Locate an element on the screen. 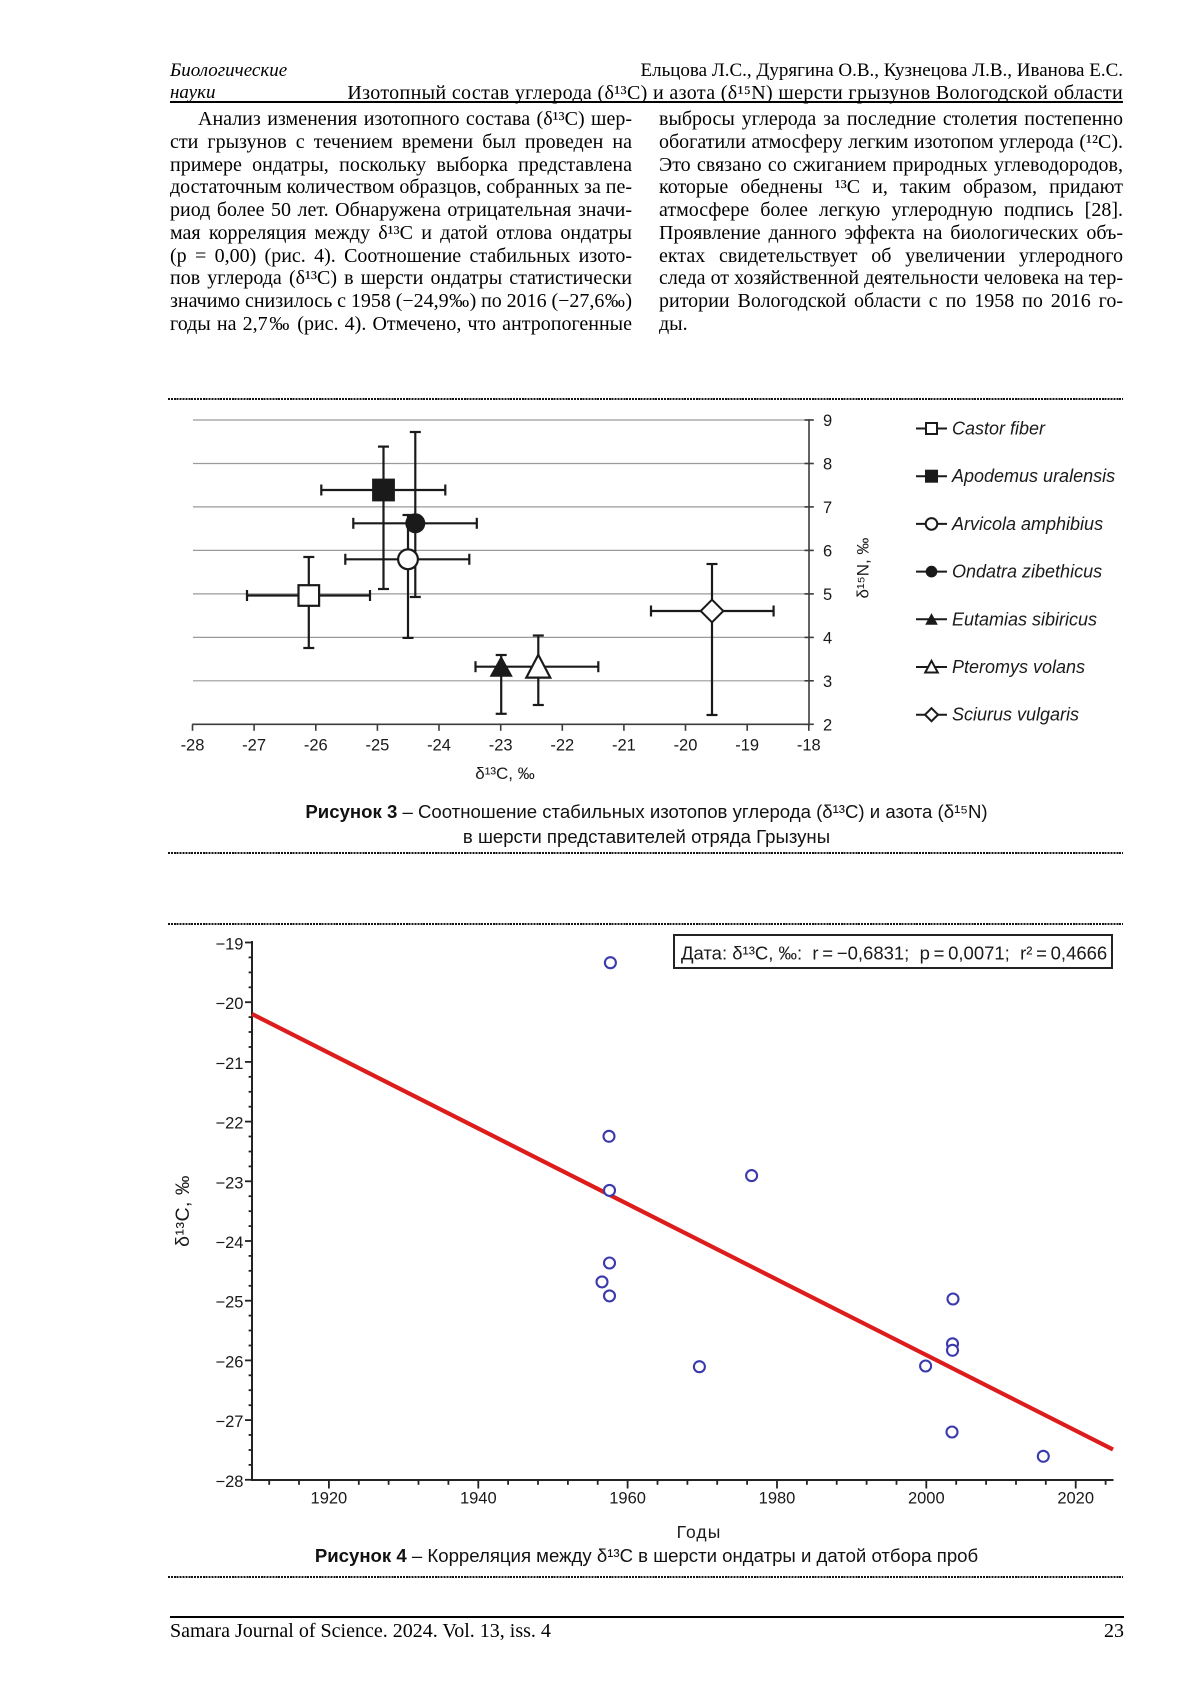  svg-text: −22 is located at coordinates (230, 1124).